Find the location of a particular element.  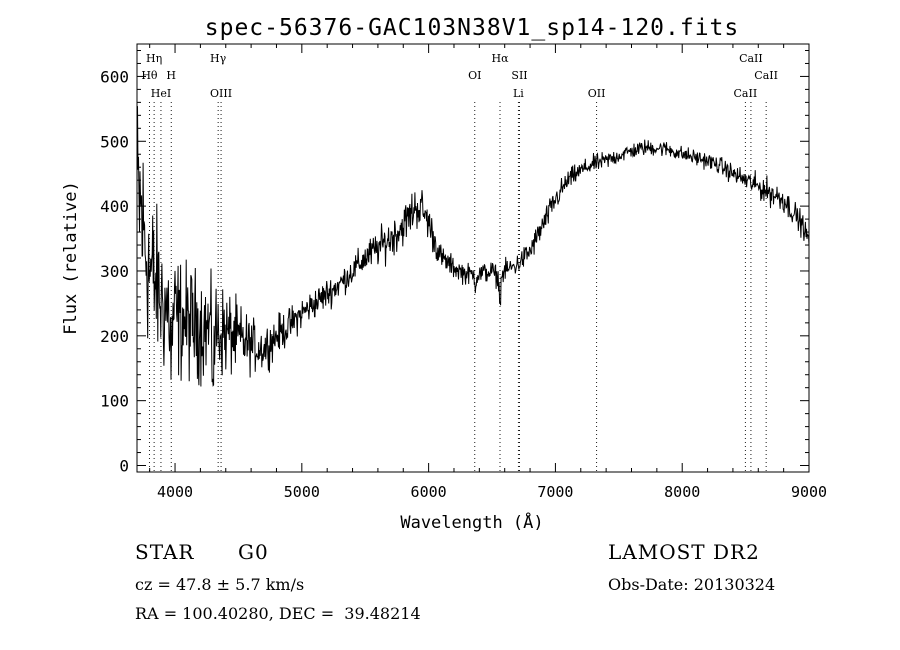

line-marker-label: HeI is located at coordinates (161, 93).